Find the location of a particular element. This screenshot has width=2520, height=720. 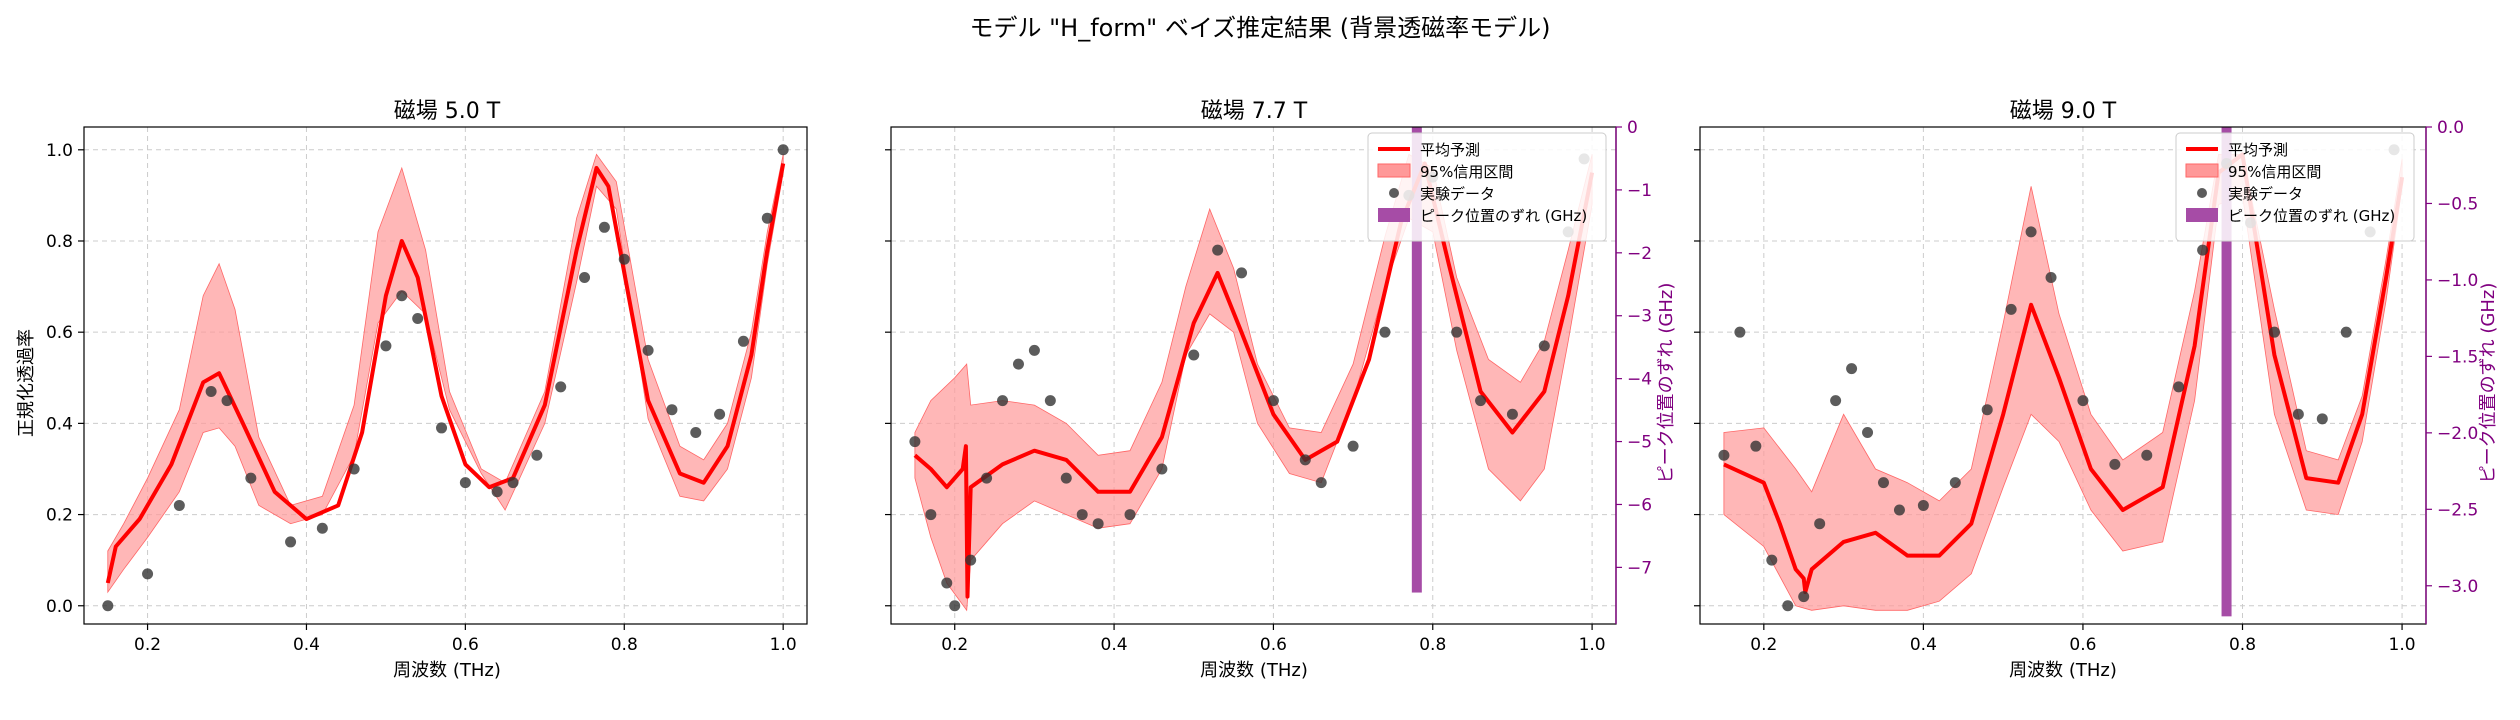

legend: 平均予測 95%信用区間 実験データ ピーク位置のずれ (GHz) is located at coordinates (1487, 187).